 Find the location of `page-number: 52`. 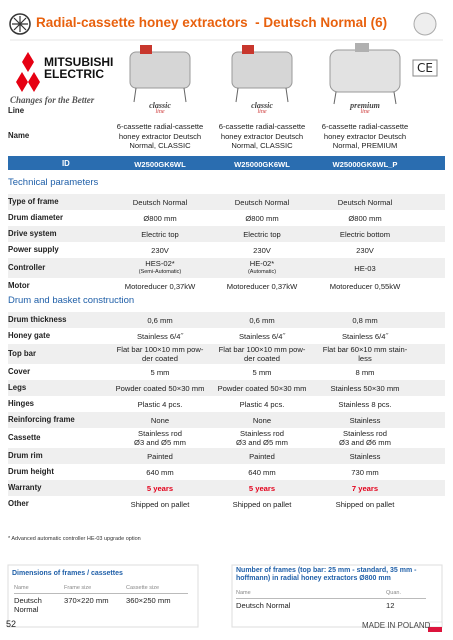

page-number: 52 is located at coordinates (11, 624).